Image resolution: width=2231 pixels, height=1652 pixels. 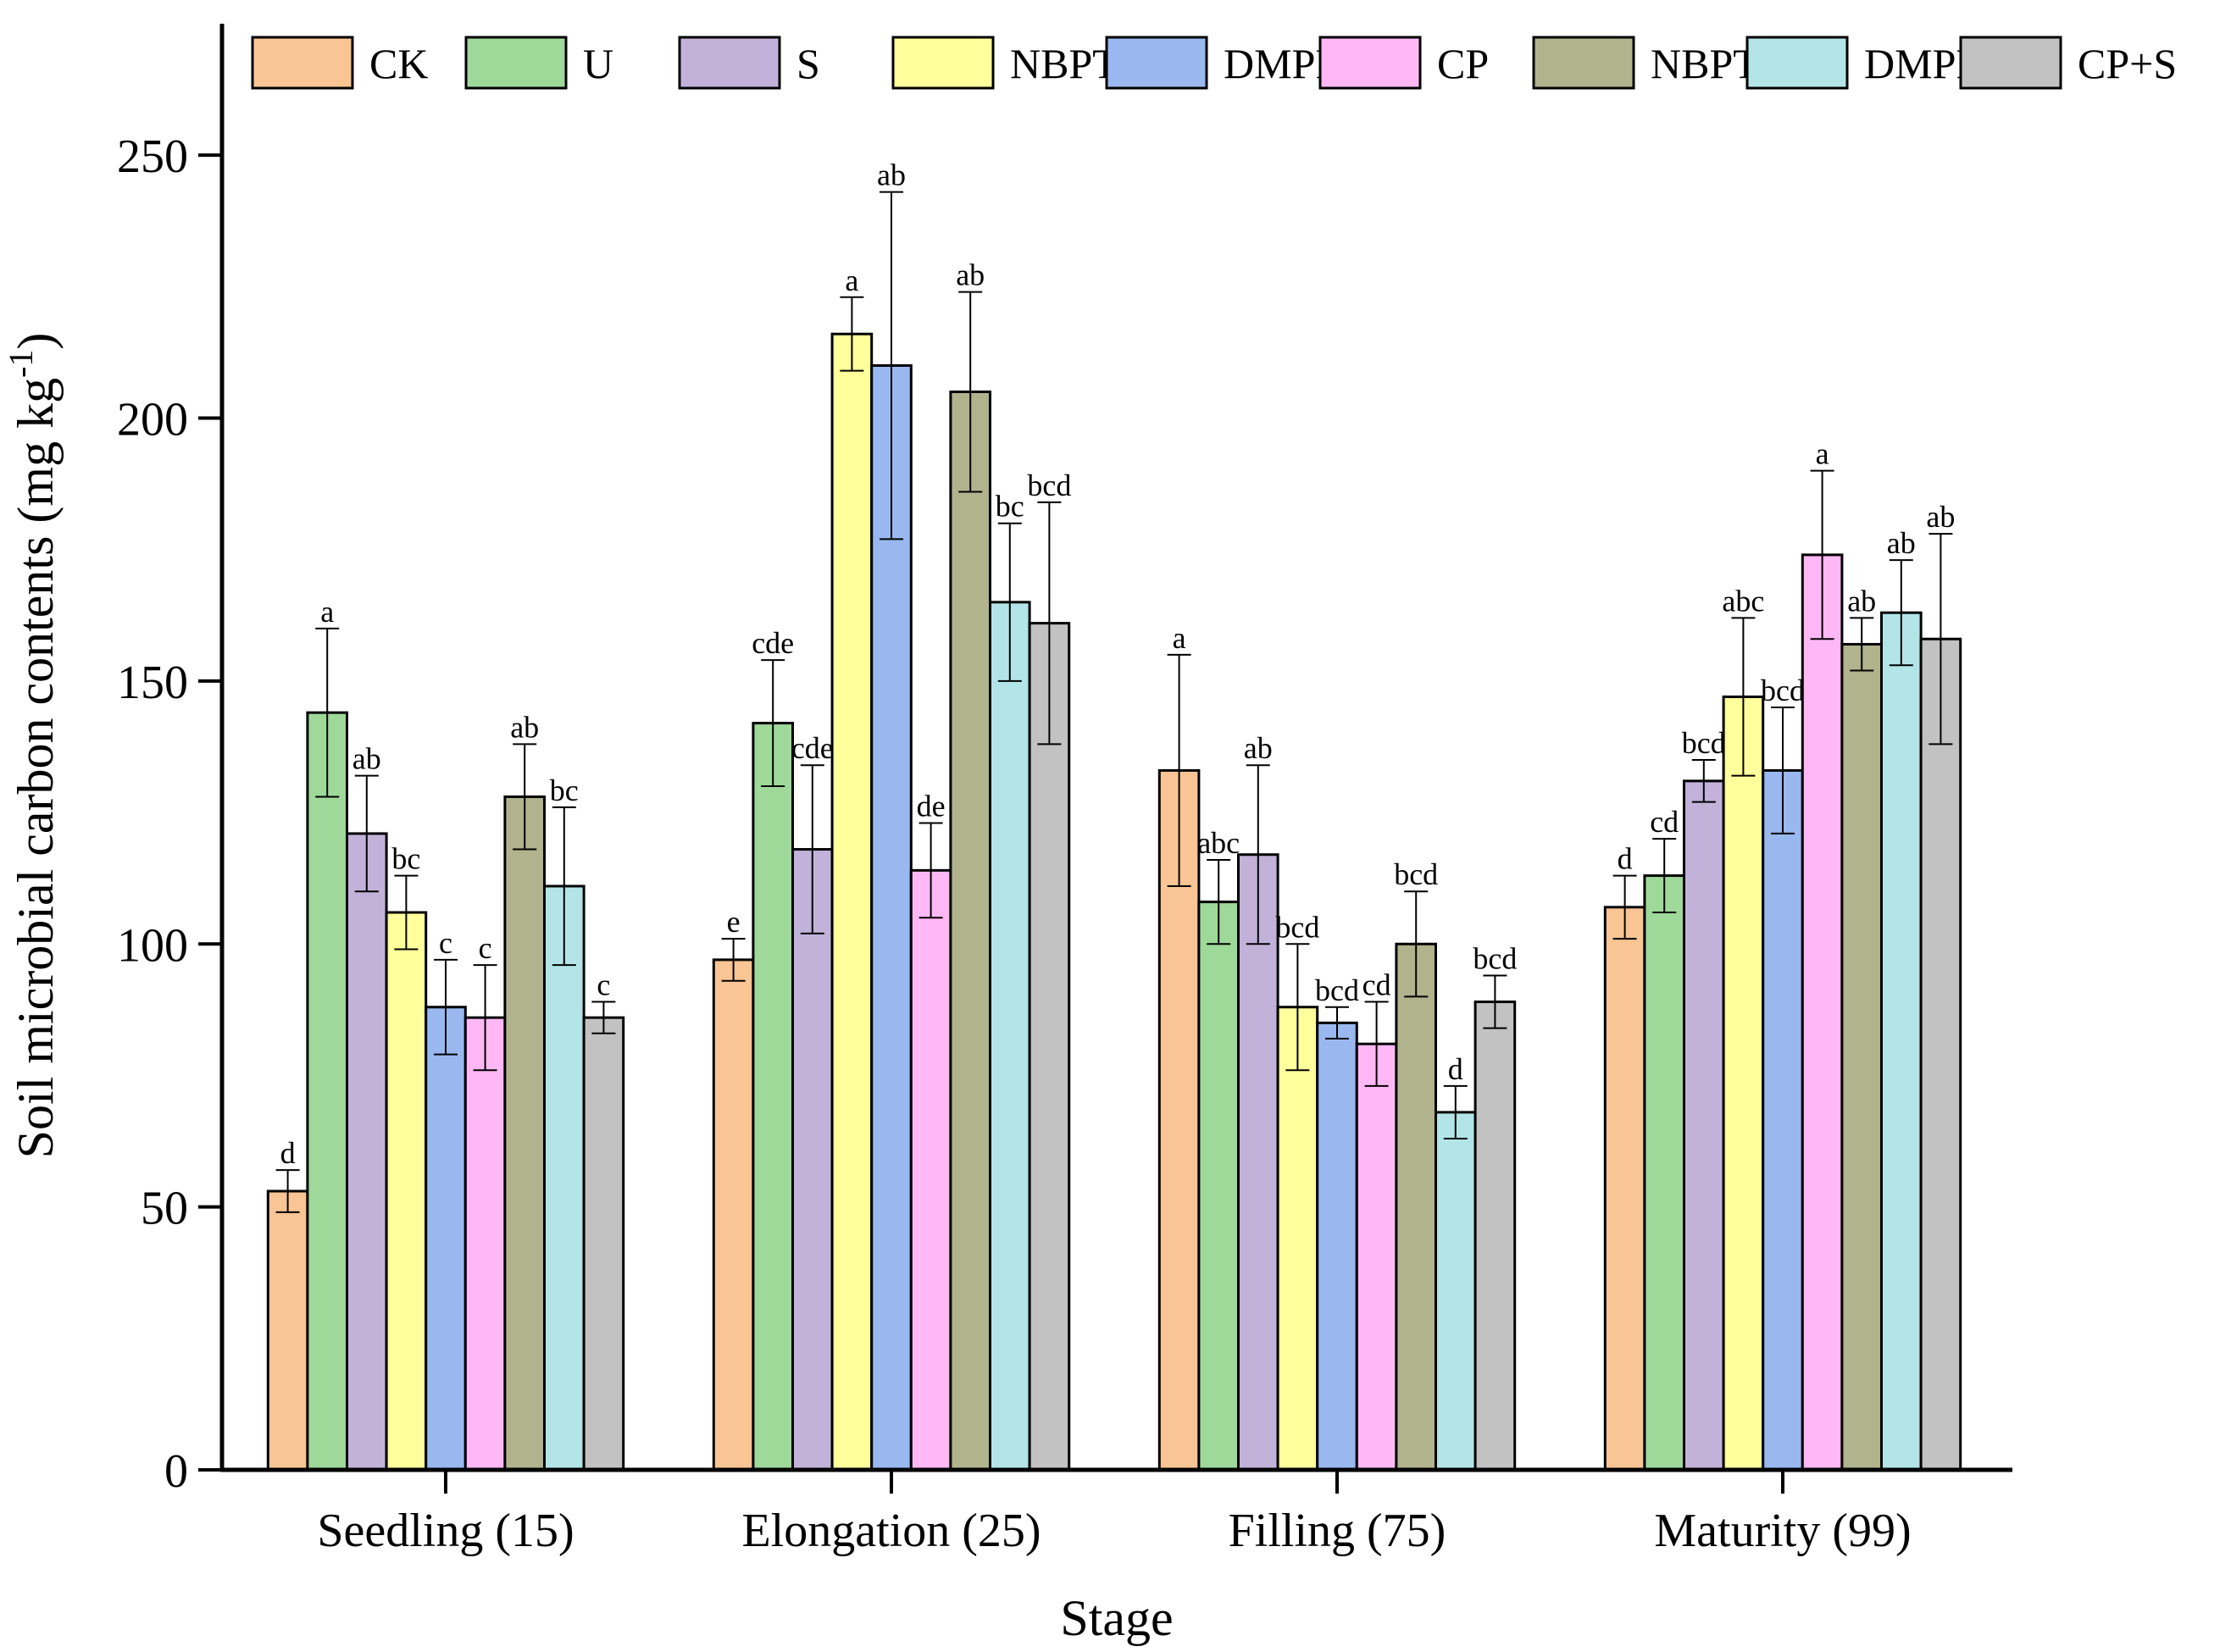 I want to click on x-axis-title: Stage, so click(x=1116, y=1618).